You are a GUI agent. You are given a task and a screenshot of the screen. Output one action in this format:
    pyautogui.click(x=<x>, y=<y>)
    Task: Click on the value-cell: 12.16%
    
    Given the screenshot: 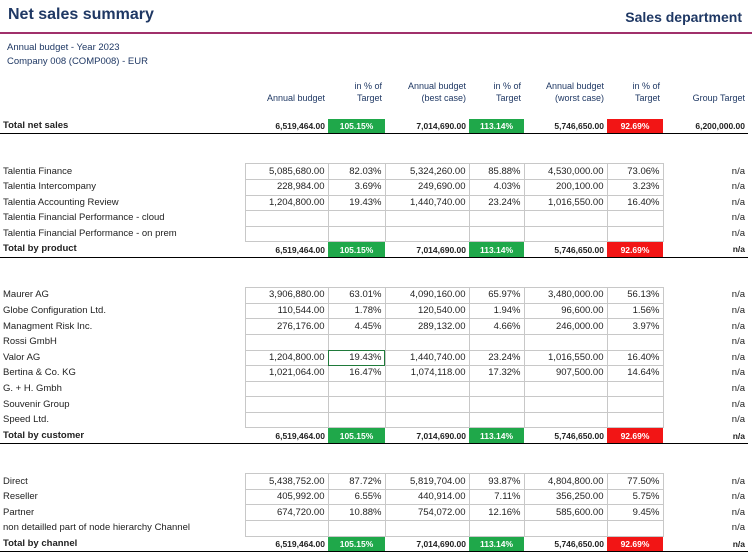 What is the action you would take?
    pyautogui.click(x=496, y=513)
    